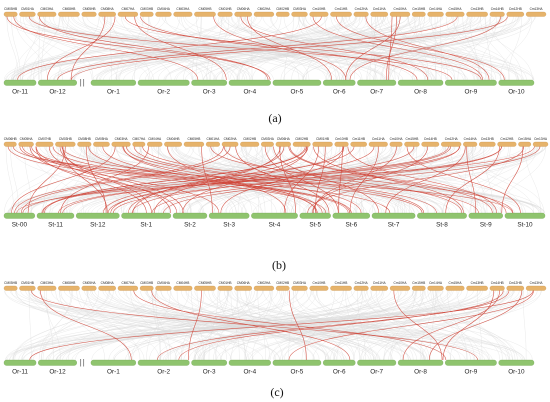 The height and width of the screenshot is (402, 550). What do you see at coordinates (249, 92) in the screenshot?
I see `bottom-chromosome-label: Or-4` at bounding box center [249, 92].